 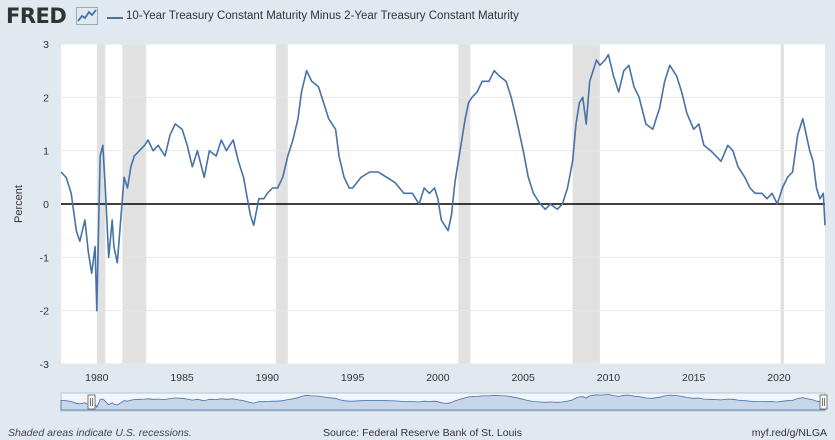 I want to click on x-tick-label: 1980, so click(x=97, y=378).